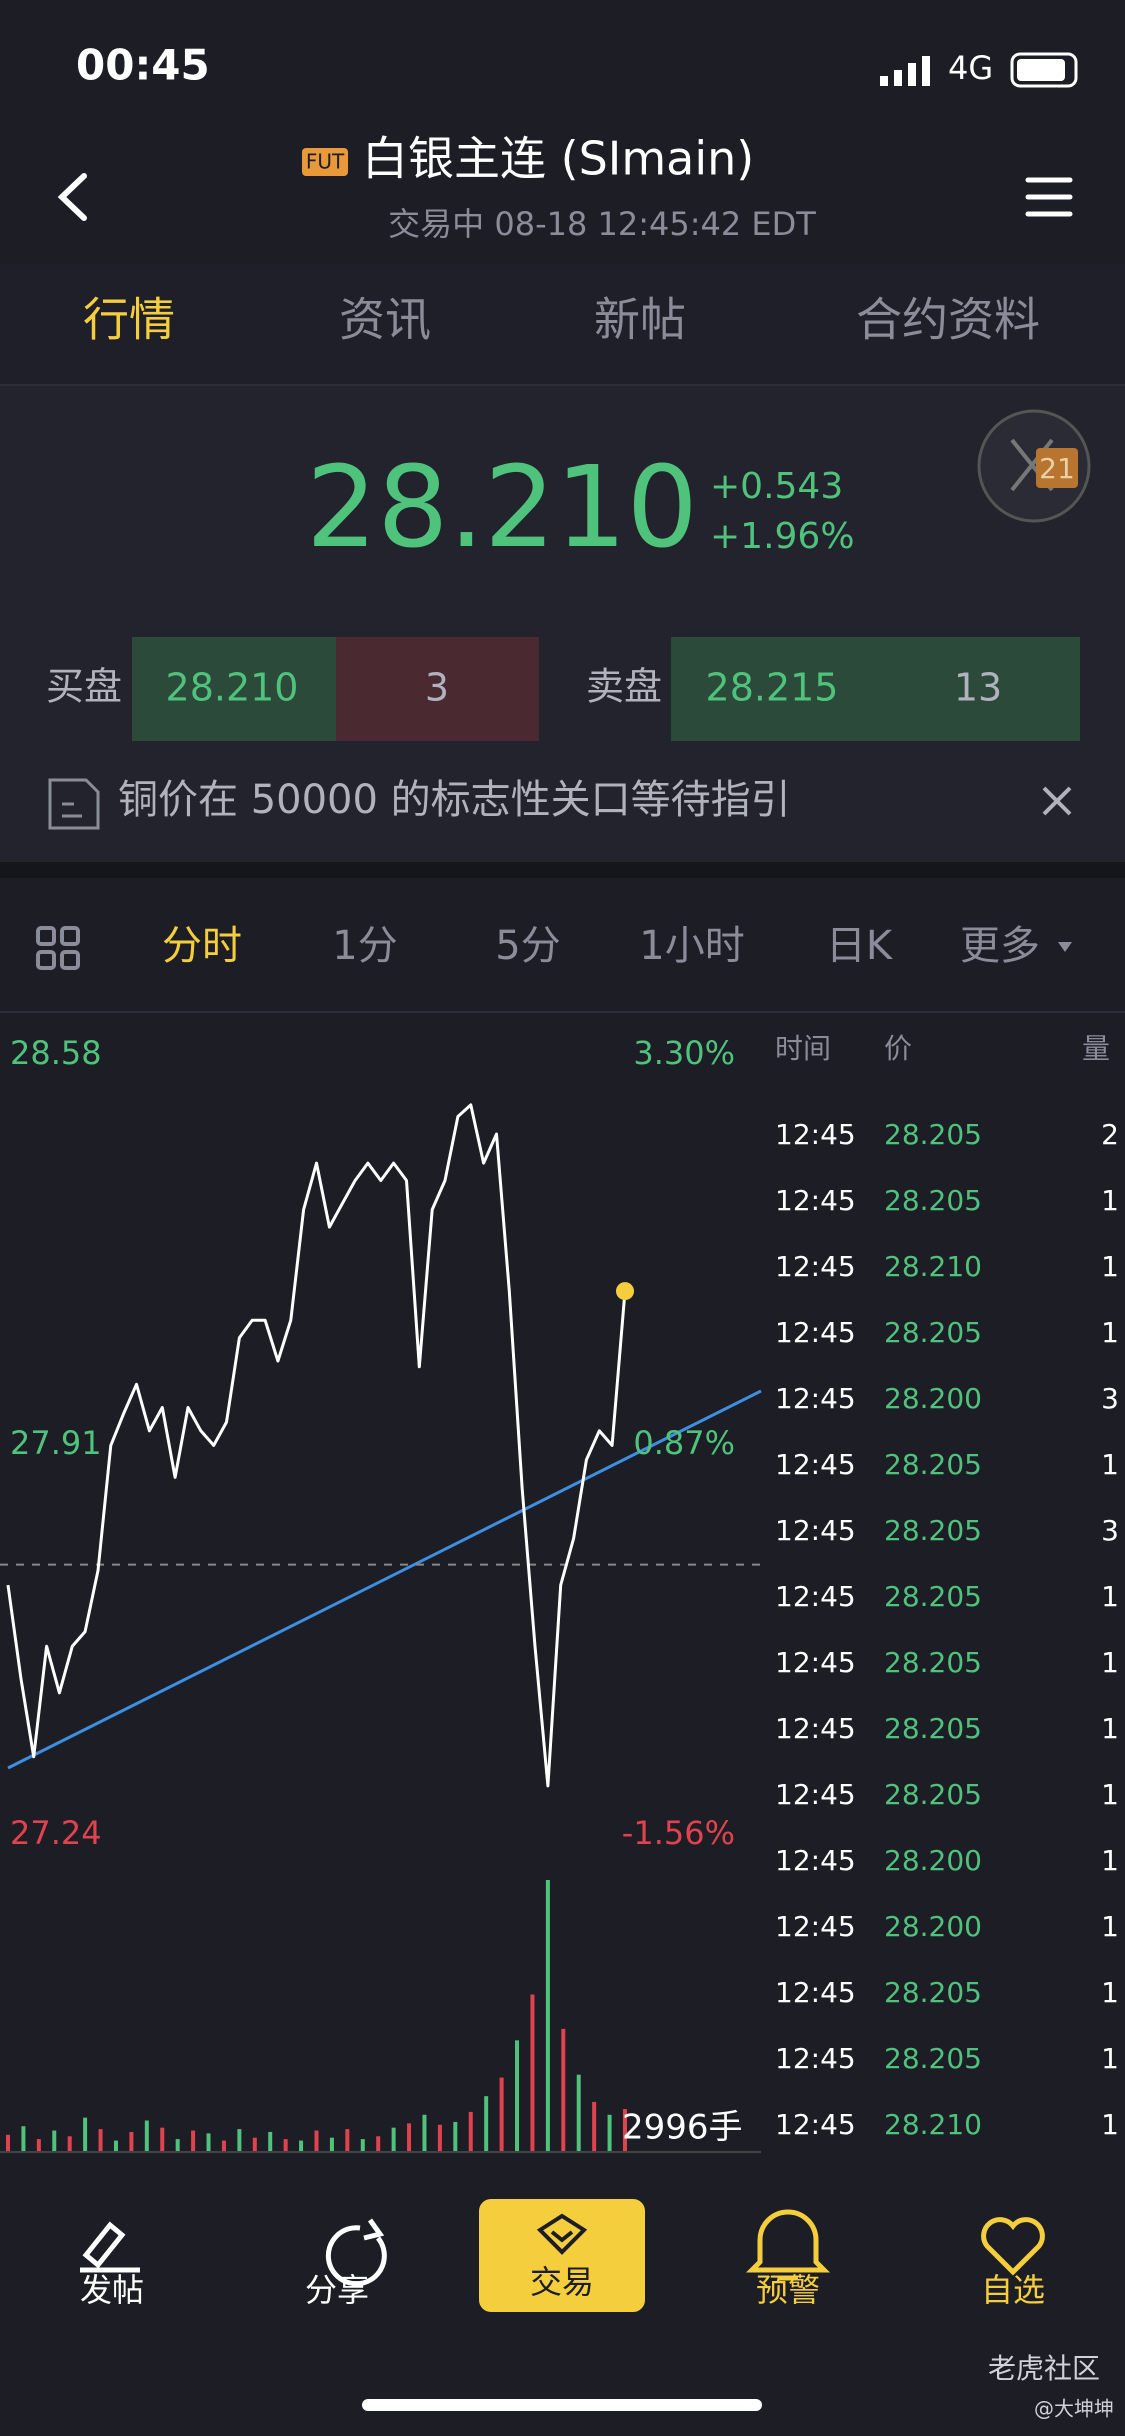  I want to click on last-price: 28.210, so click(502, 508).